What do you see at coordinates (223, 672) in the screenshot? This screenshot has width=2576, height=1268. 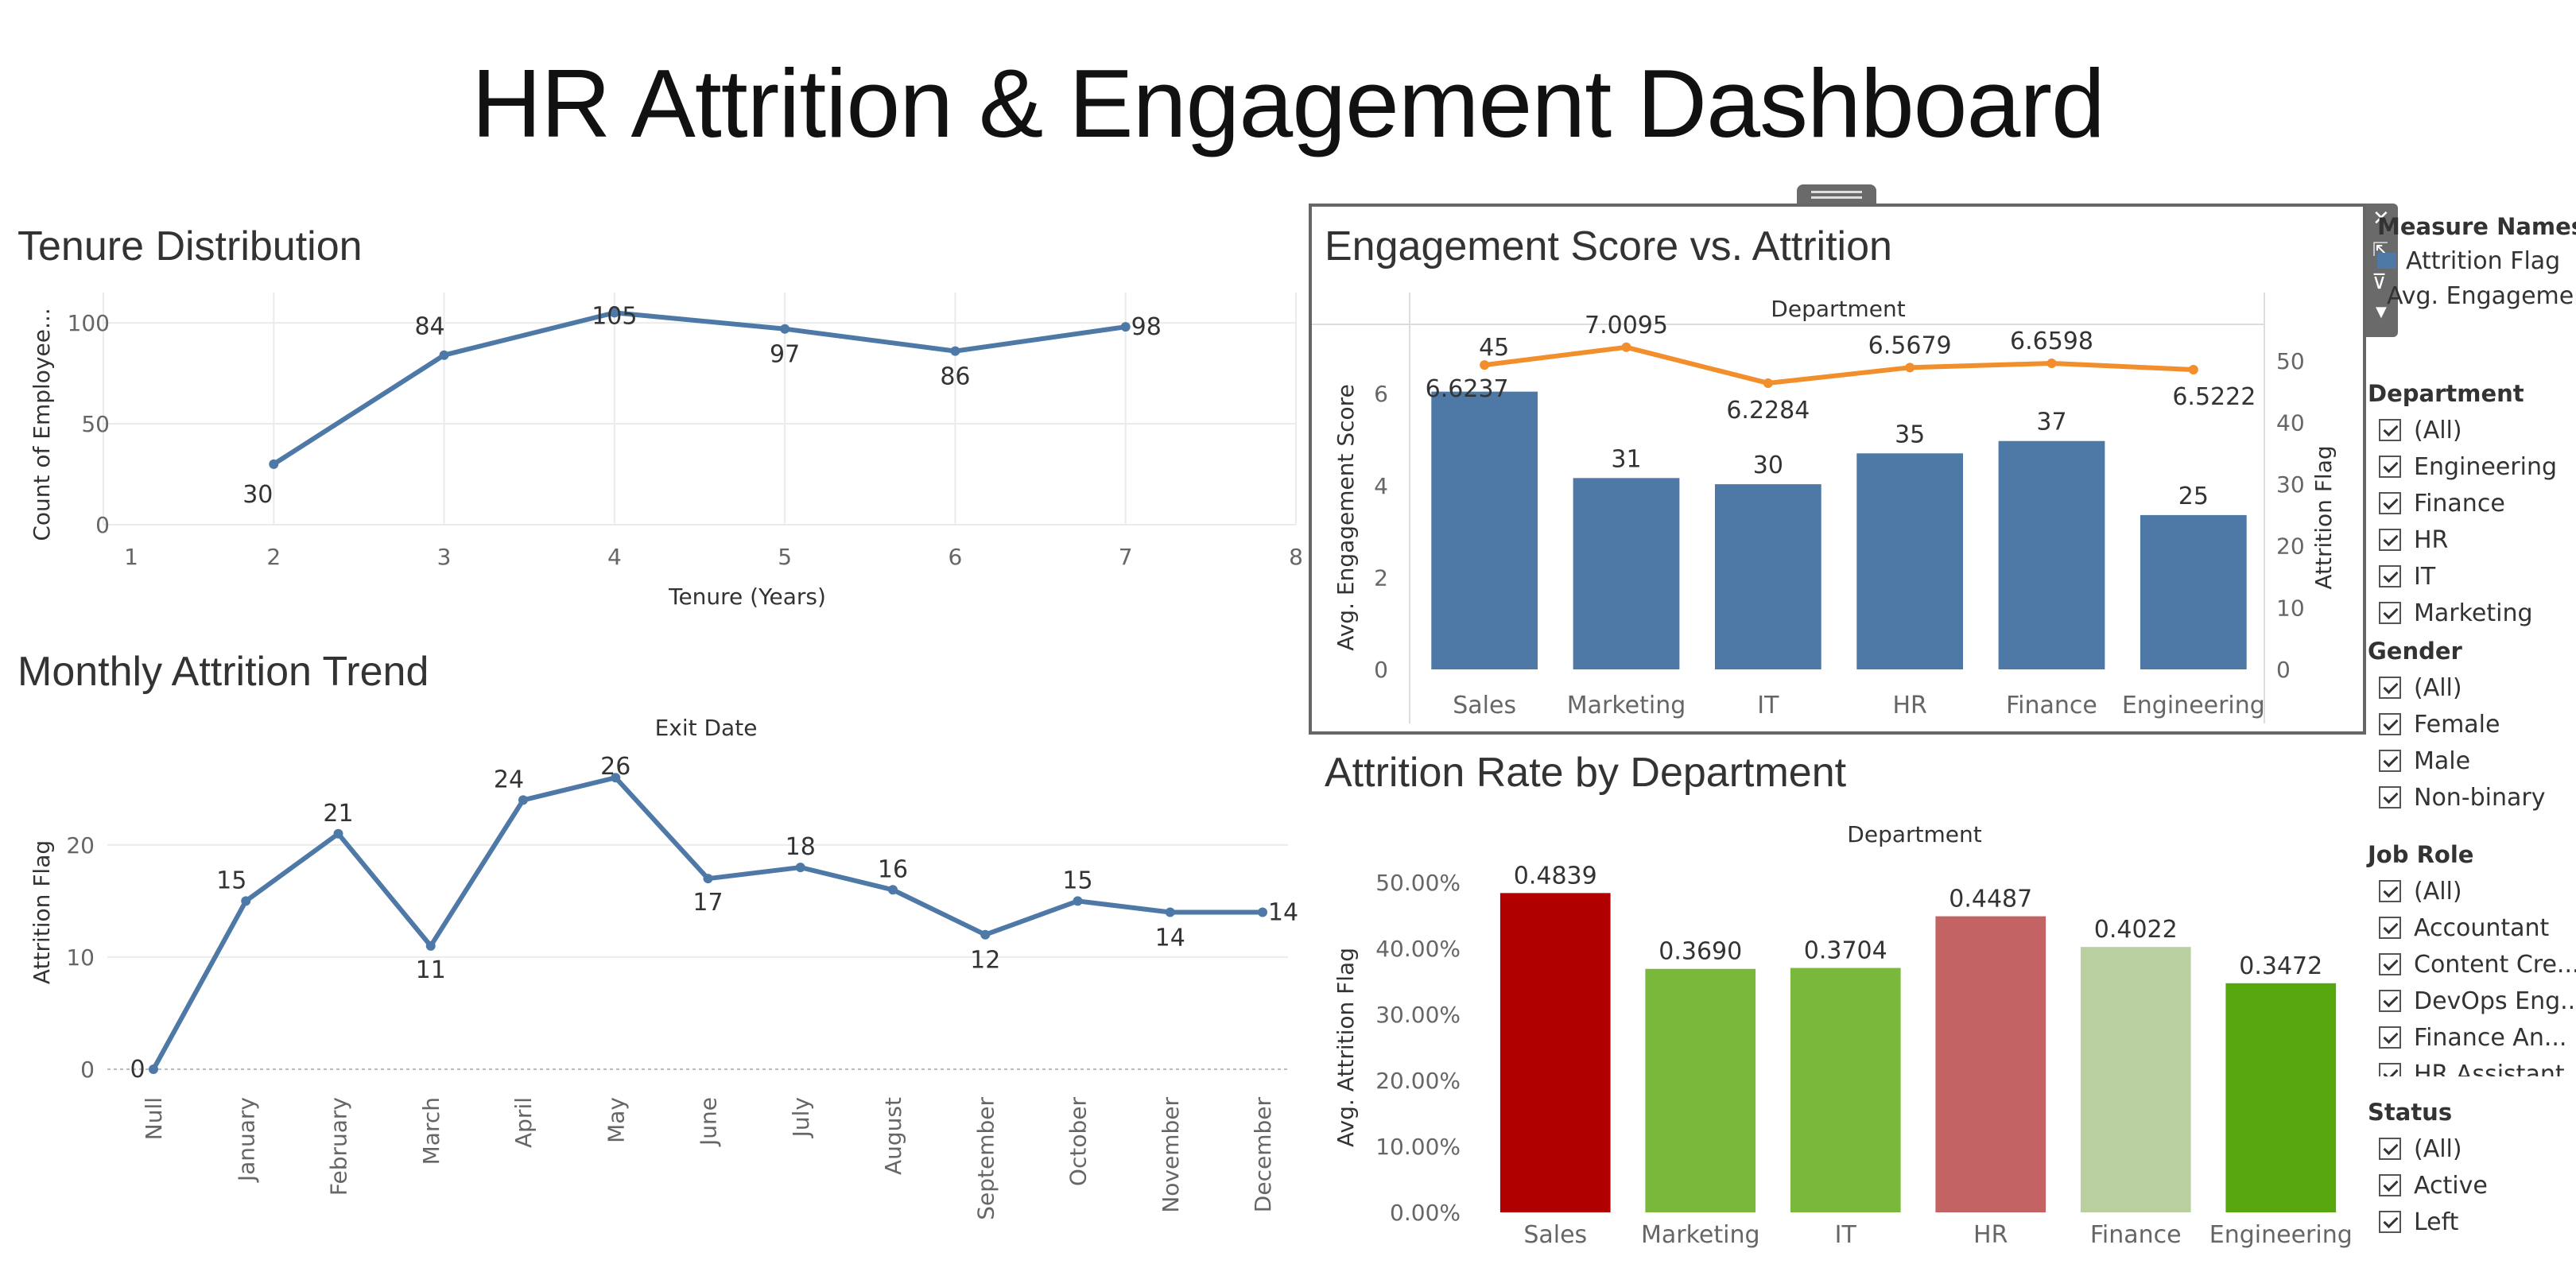 I see `monthly-title: Monthly Attrition Trend` at bounding box center [223, 672].